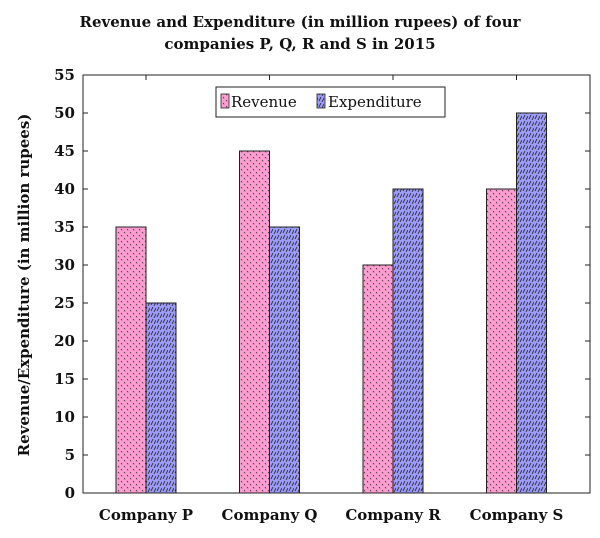  What do you see at coordinates (501, 341) in the screenshot?
I see `bar-revenue-company-s` at bounding box center [501, 341].